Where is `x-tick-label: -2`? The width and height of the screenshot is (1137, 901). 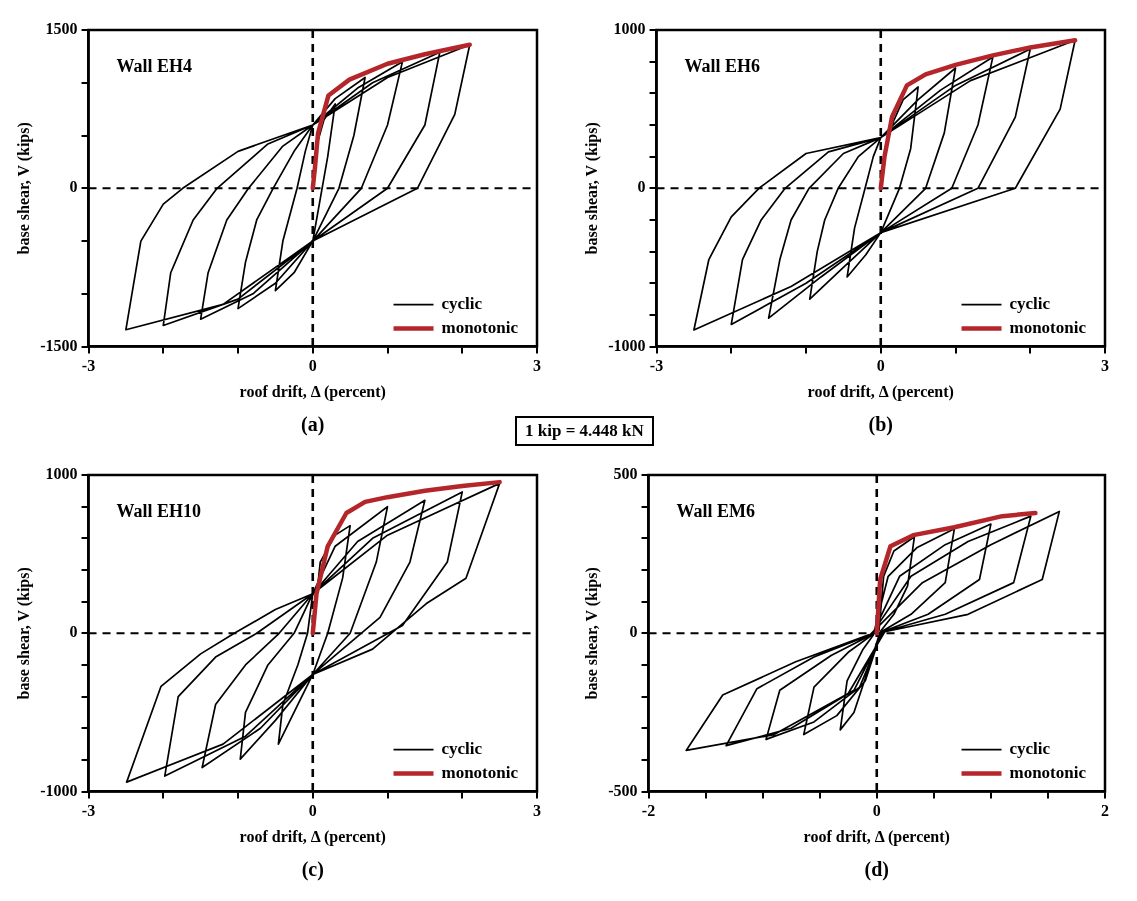 x-tick-label: -2 is located at coordinates (648, 811).